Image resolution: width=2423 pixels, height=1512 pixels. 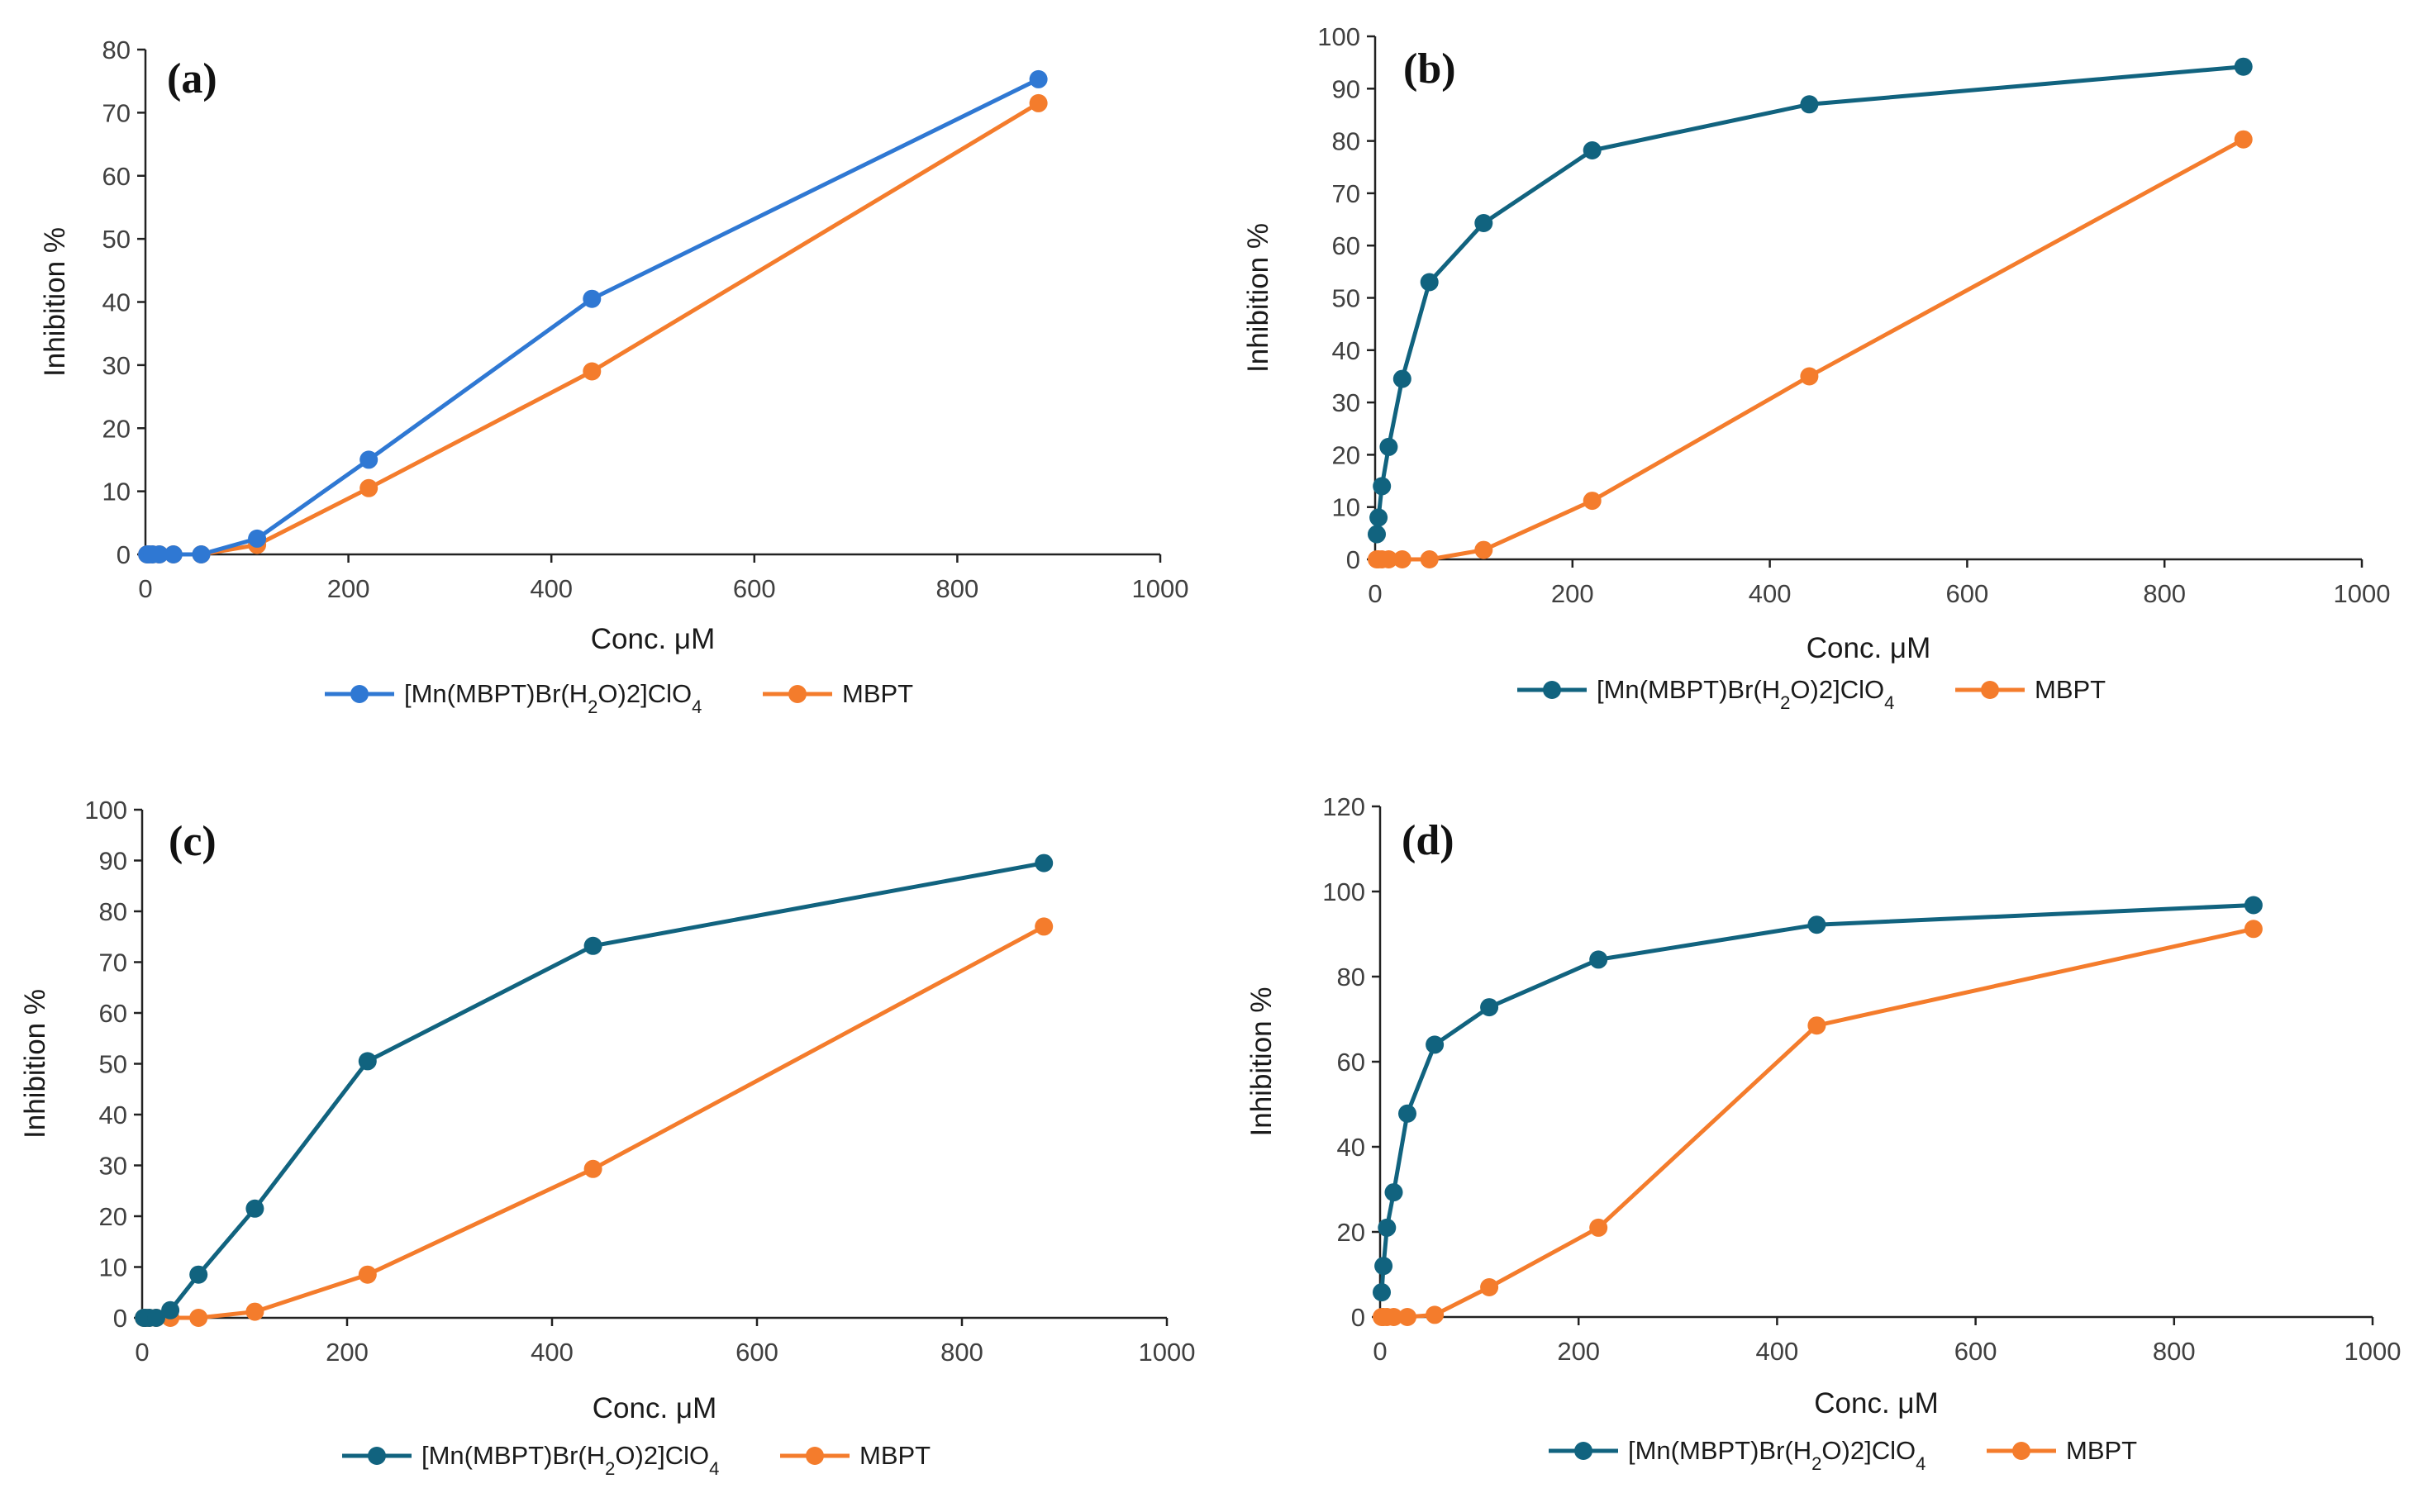 What do you see at coordinates (113, 1166) in the screenshot?
I see `y-tick-label: 30` at bounding box center [113, 1166].